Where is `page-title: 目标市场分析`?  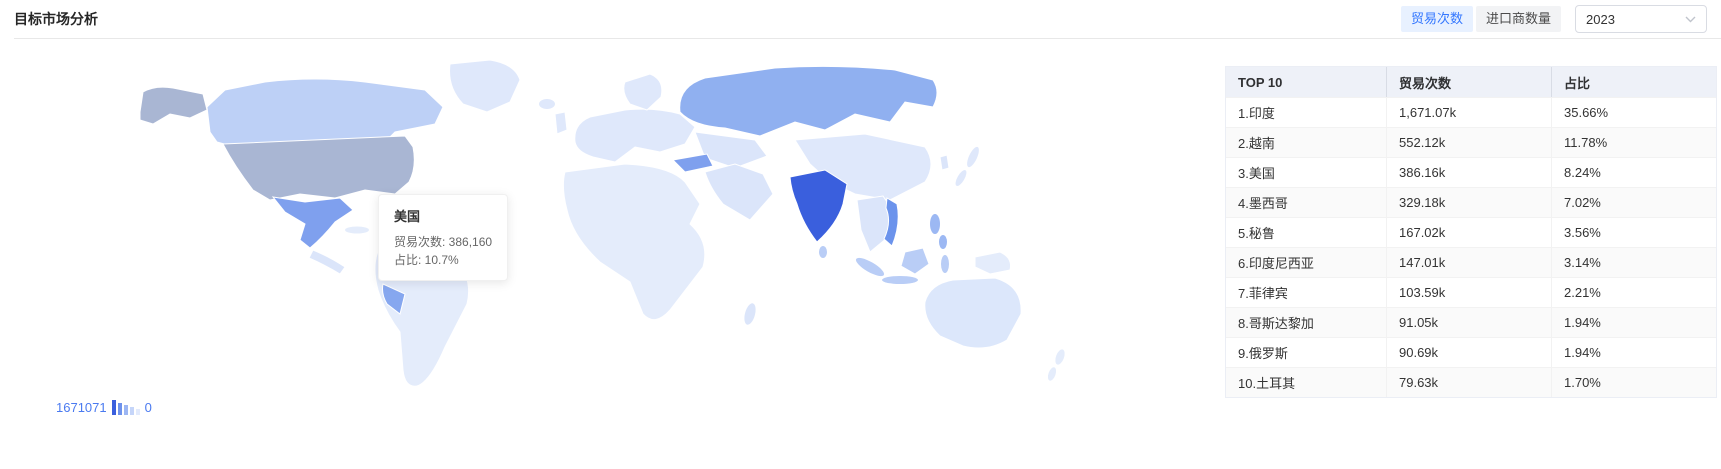 page-title: 目标市场分析 is located at coordinates (56, 19).